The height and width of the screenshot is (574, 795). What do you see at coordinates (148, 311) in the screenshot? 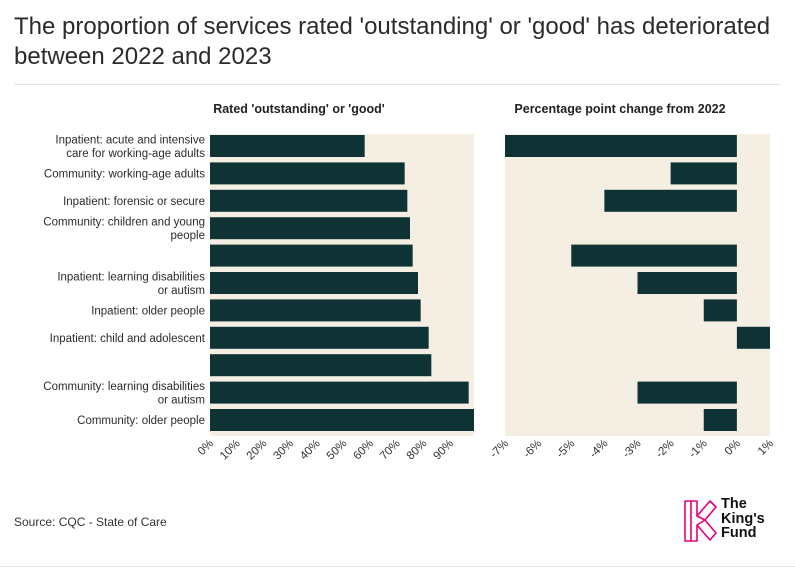
I see `category-label: Inpatient: older people` at bounding box center [148, 311].